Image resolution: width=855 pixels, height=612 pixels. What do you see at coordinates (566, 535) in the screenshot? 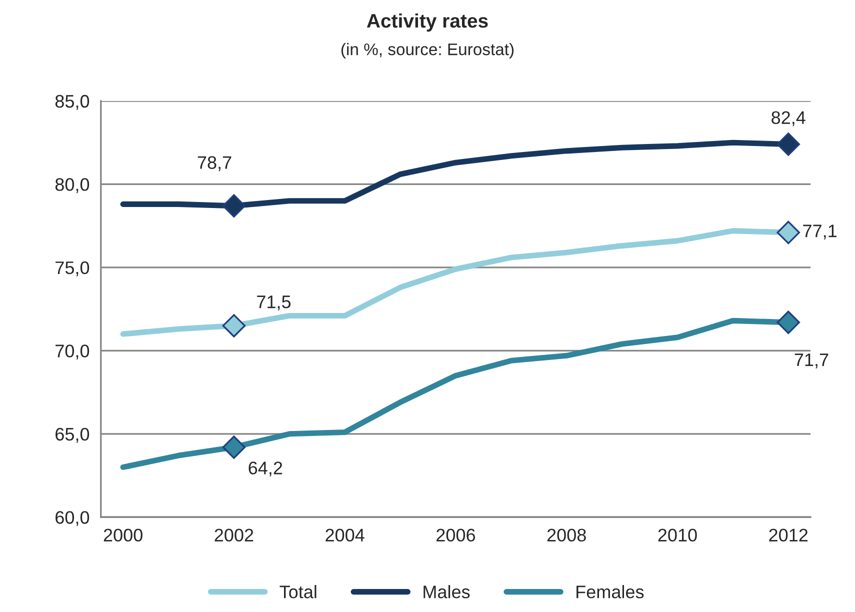
I see `x-tick-label: 2008` at bounding box center [566, 535].